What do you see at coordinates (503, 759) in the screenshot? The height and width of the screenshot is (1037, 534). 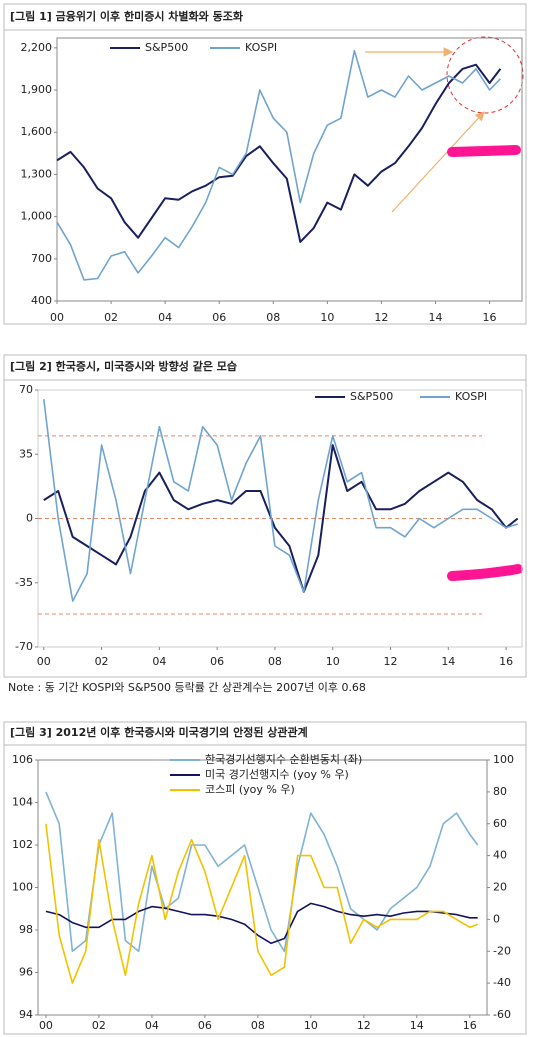 I see `y2-tick-label: 100` at bounding box center [503, 759].